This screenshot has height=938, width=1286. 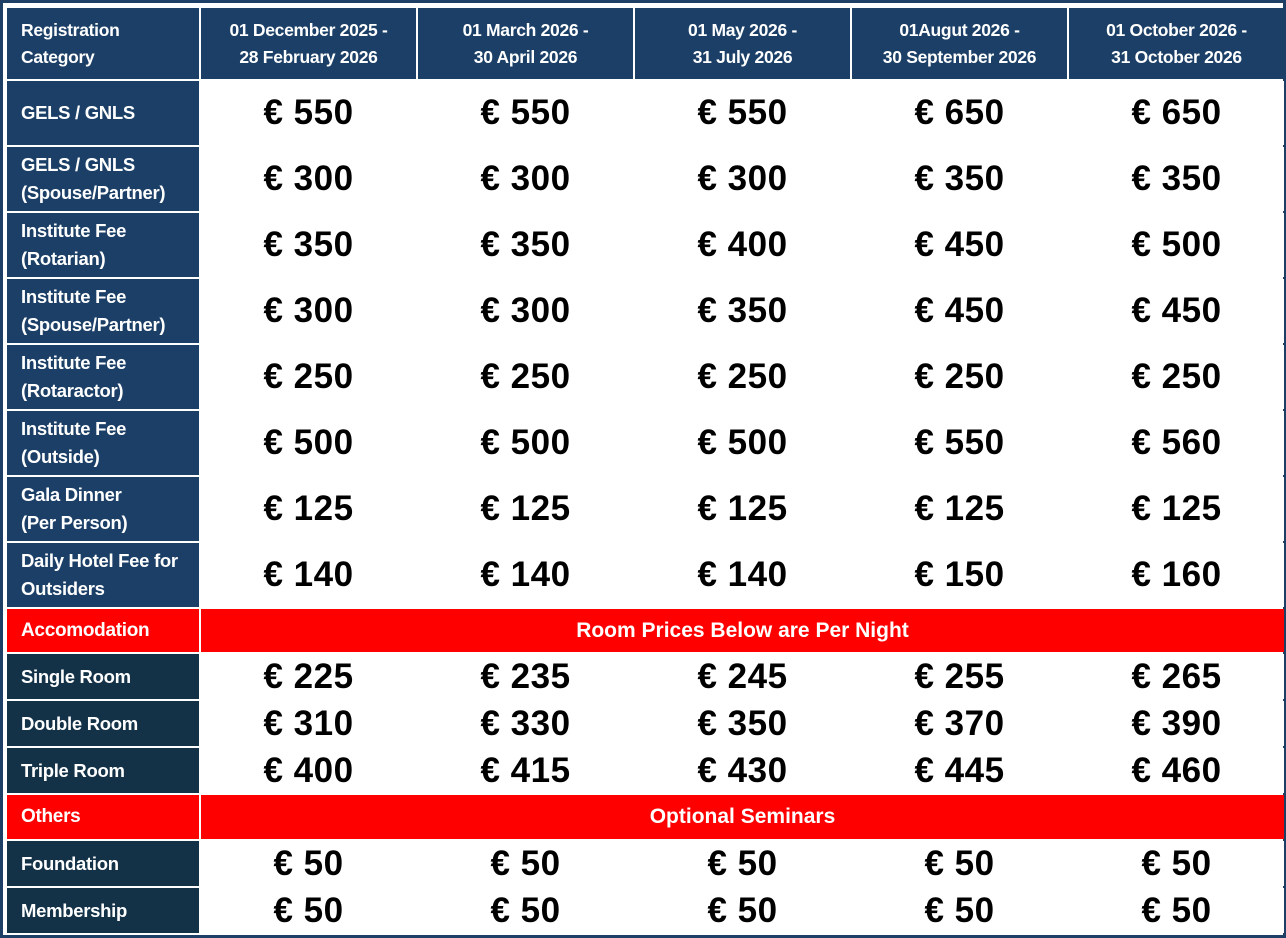 I want to click on price-cell: € 255, so click(x=959, y=676).